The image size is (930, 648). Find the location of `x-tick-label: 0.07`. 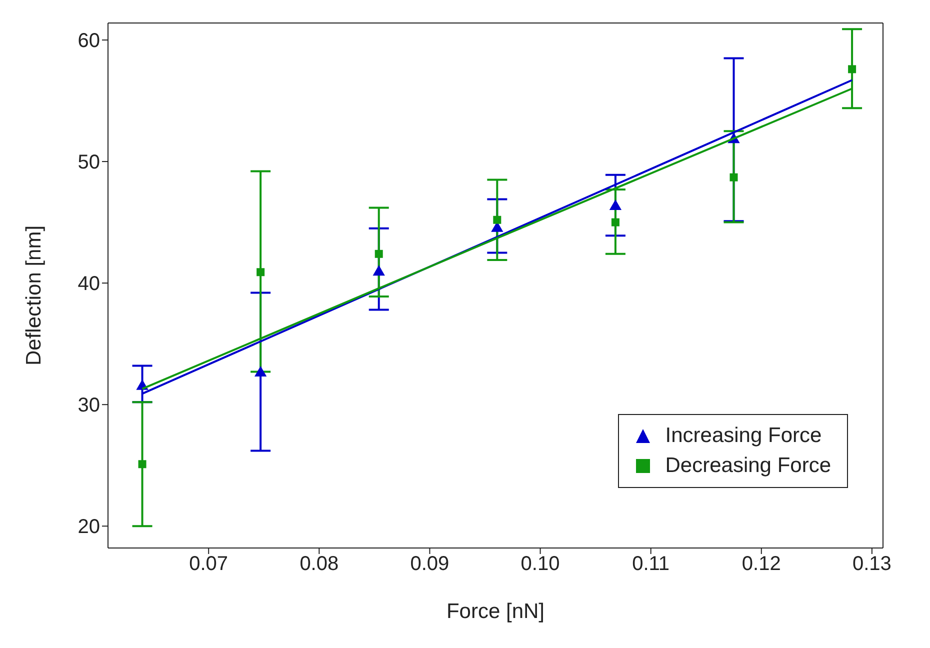

x-tick-label: 0.07 is located at coordinates (208, 564).